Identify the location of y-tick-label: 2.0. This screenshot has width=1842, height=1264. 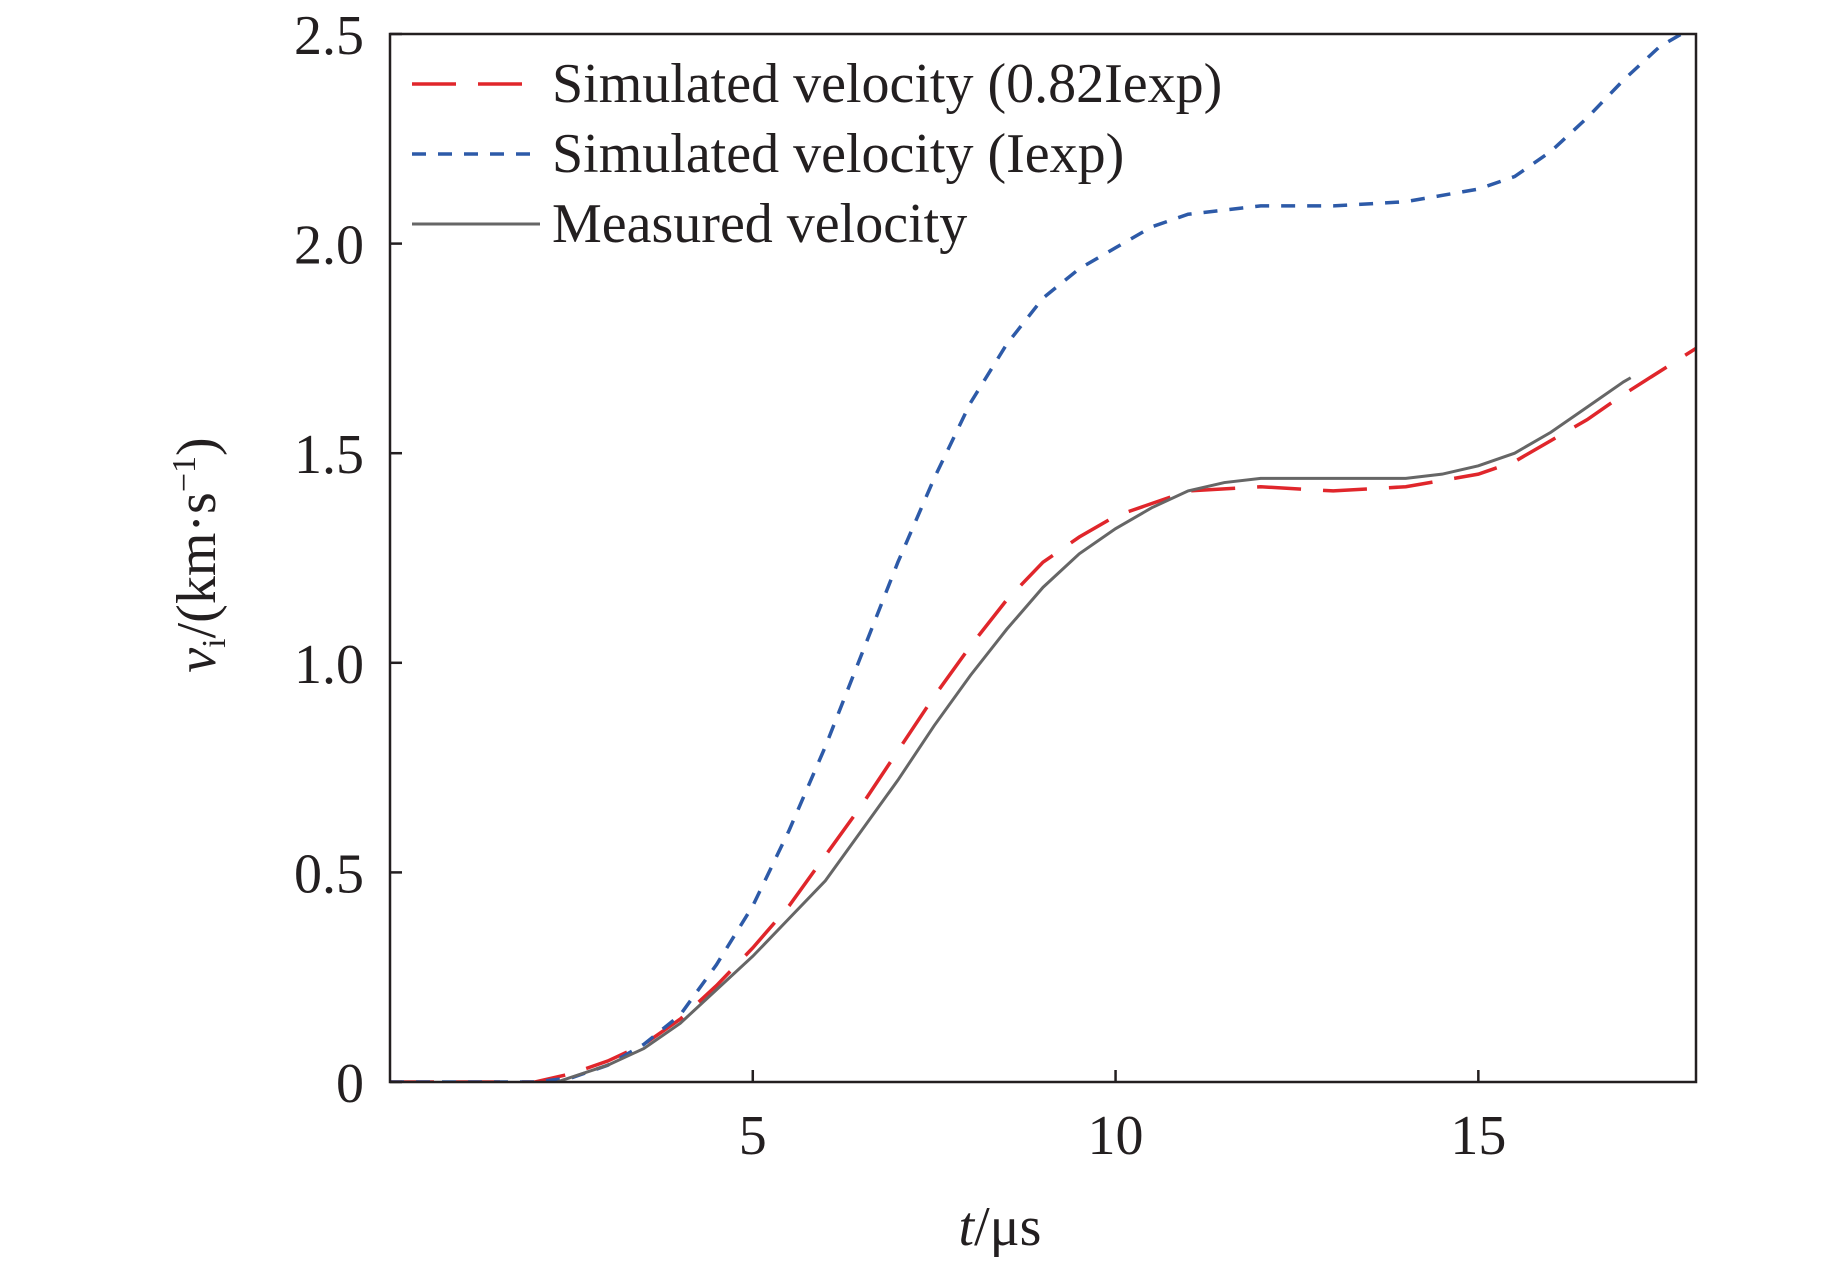
(329, 246).